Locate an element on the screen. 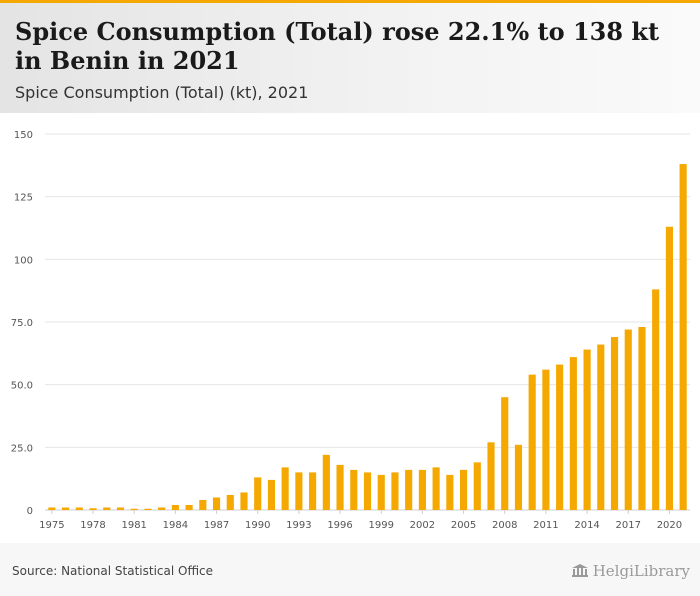 This screenshot has height=596, width=700. bar-2006 is located at coordinates (477, 486).